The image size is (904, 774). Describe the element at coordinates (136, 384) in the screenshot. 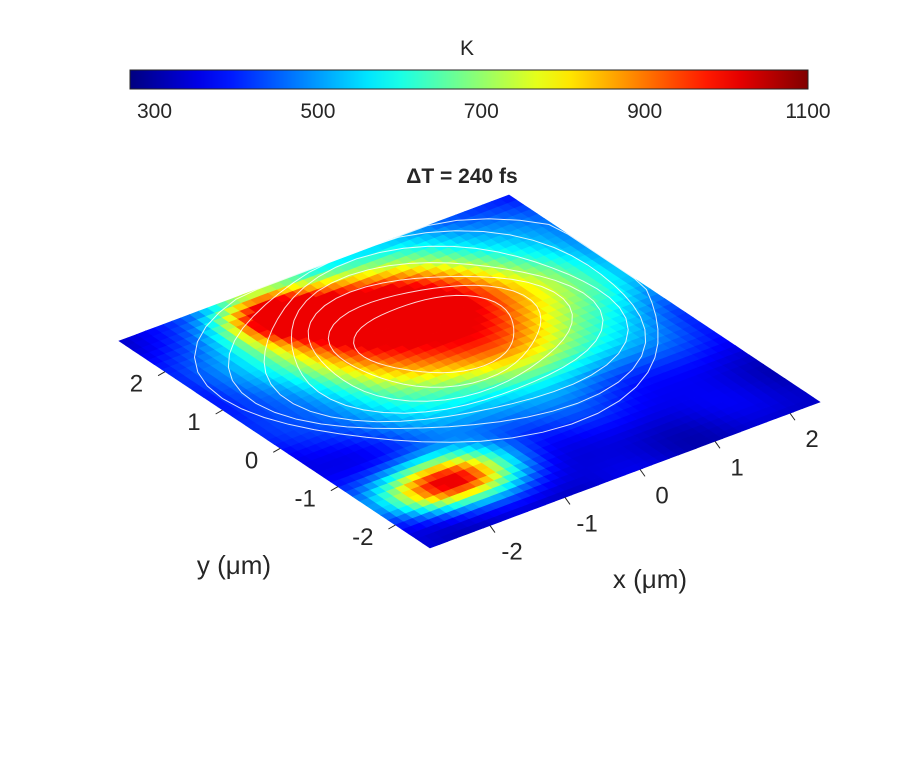

I see `y-tick-label: 2` at that location.